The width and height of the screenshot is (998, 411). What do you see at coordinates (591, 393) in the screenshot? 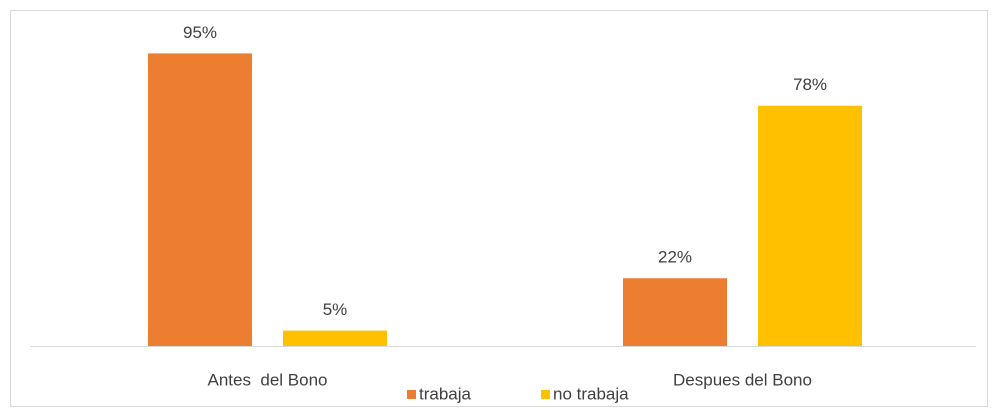
I see `legend-label: no trabaja` at bounding box center [591, 393].